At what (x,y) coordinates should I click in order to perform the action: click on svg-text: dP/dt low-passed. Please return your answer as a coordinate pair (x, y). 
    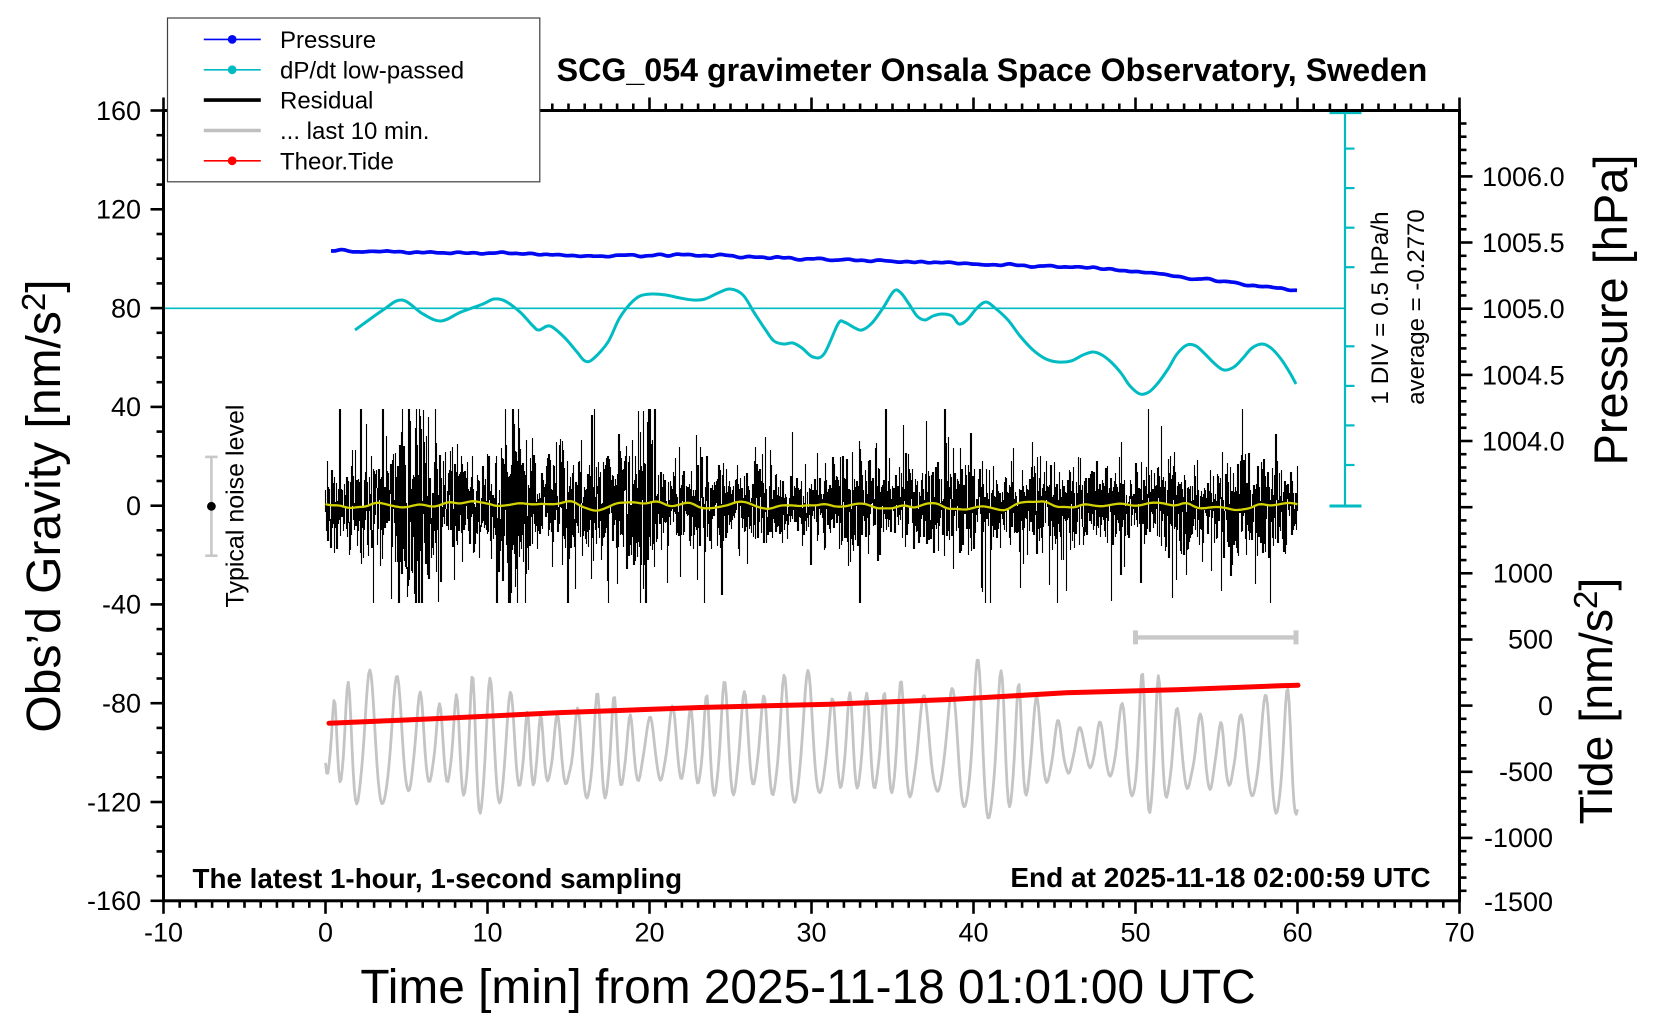
    Looking at the image, I should click on (372, 70).